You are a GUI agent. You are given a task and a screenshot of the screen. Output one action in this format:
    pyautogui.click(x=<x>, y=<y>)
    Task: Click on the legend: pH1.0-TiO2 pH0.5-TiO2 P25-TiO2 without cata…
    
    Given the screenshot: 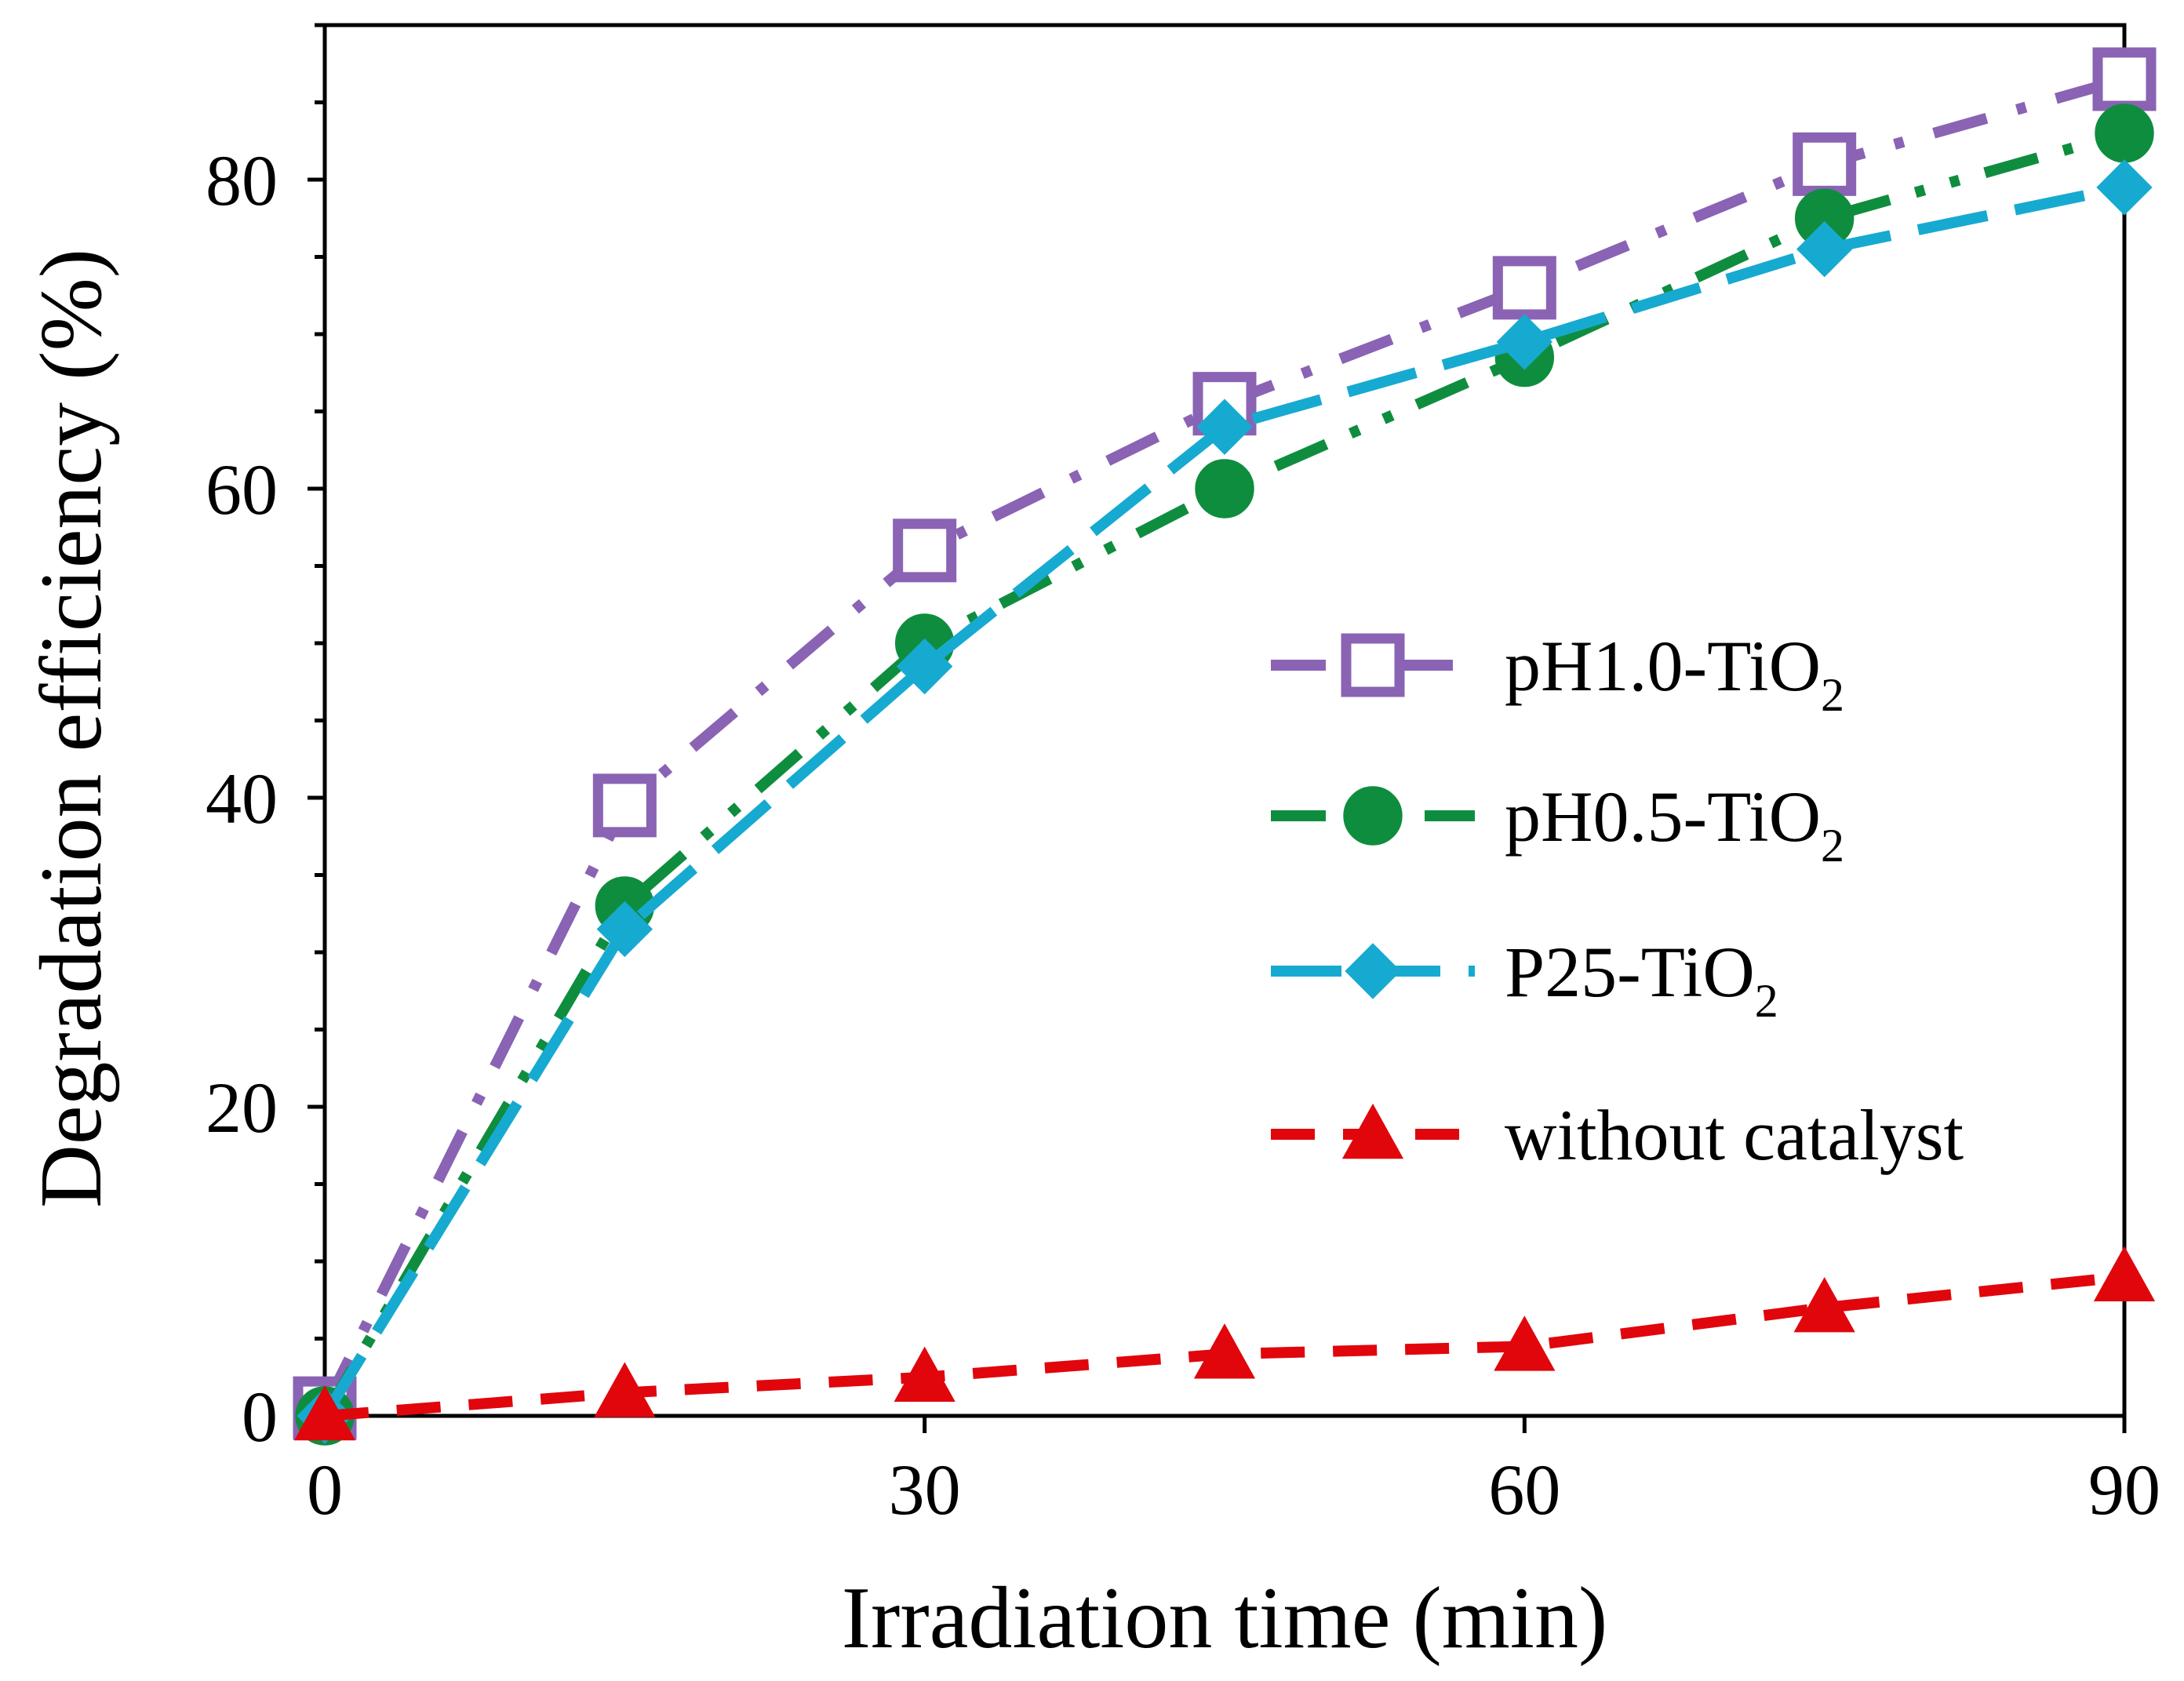 What is the action you would take?
    pyautogui.click(x=1617, y=900)
    